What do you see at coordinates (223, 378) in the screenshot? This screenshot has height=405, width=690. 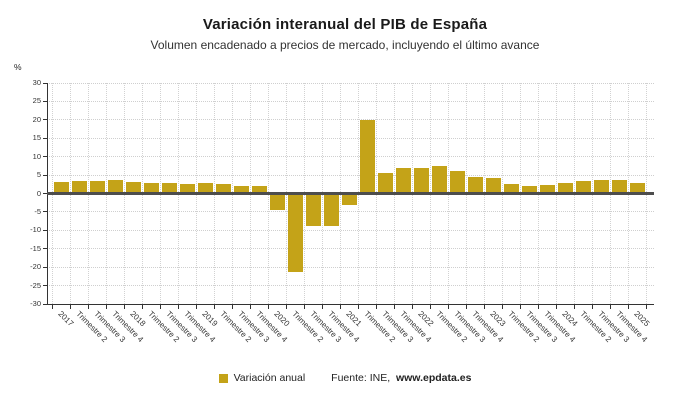 I see `legend-swatch-icon` at bounding box center [223, 378].